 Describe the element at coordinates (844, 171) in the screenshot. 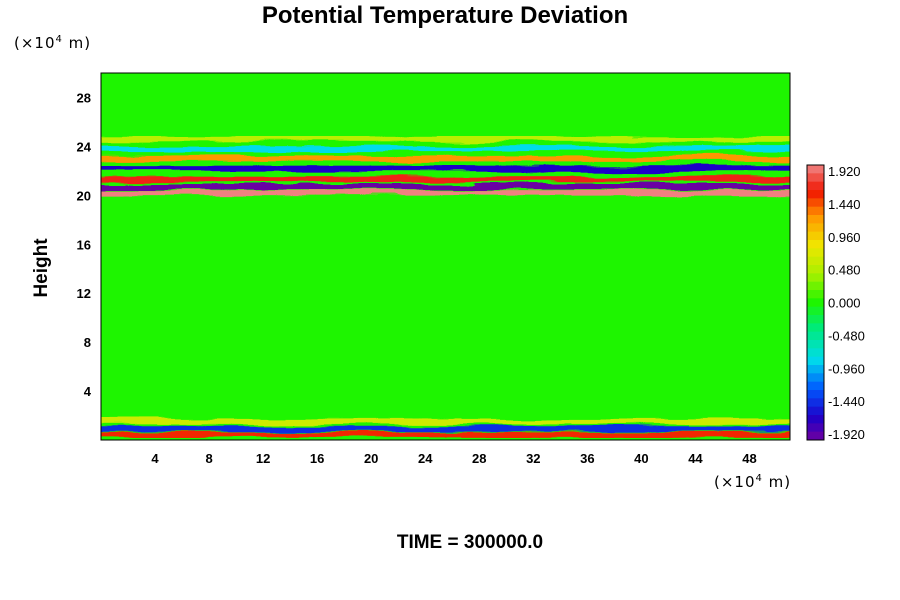

I see `colorbar-tick-label: 1.920` at that location.